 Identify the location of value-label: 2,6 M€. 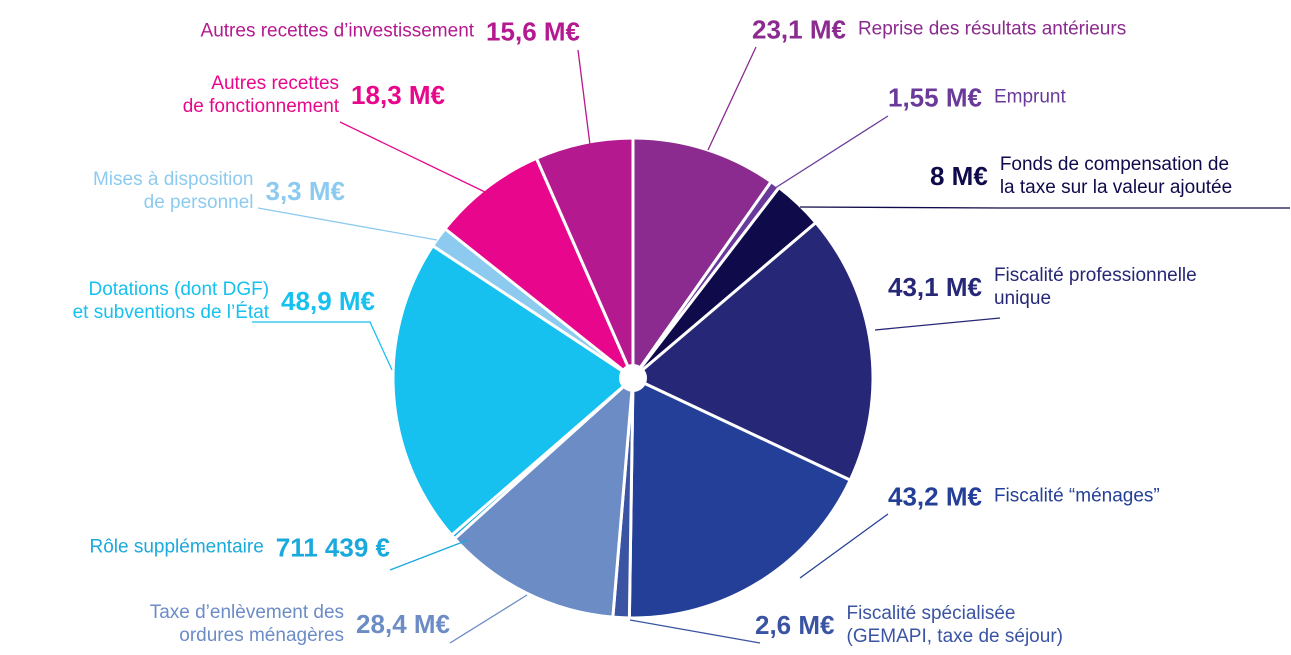
(795, 625).